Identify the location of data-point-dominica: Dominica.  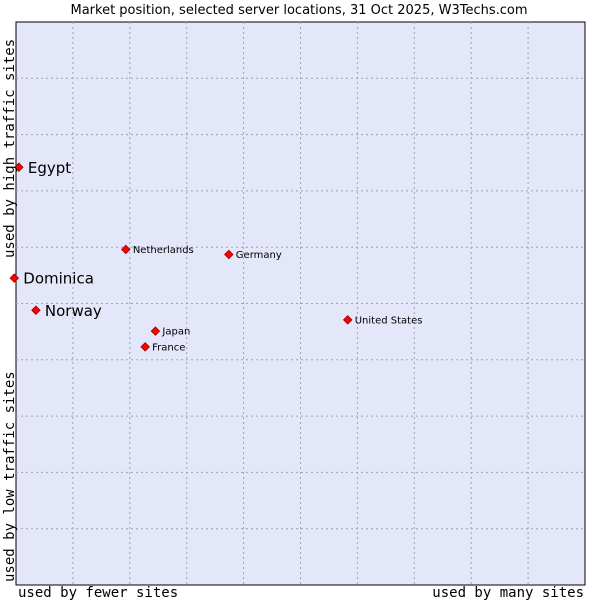
(51, 279).